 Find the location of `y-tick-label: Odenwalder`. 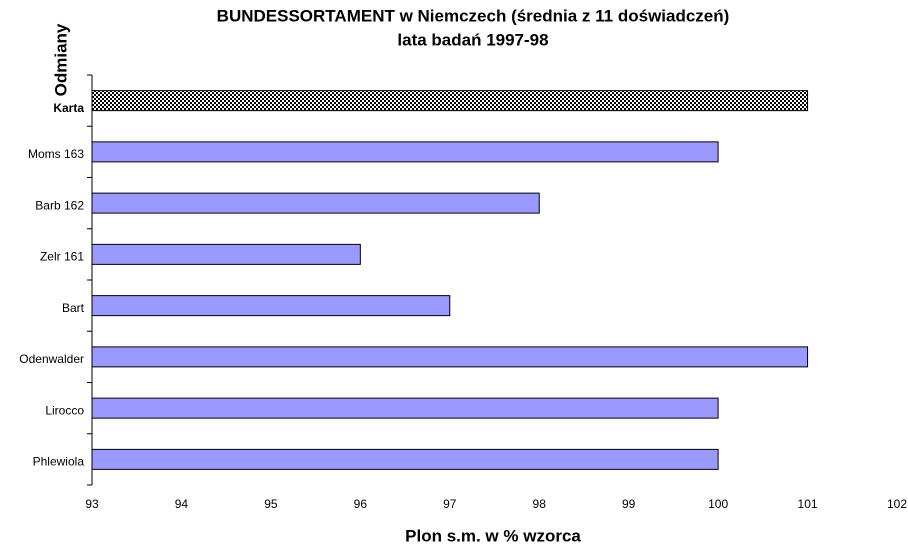

y-tick-label: Odenwalder is located at coordinates (51, 359).